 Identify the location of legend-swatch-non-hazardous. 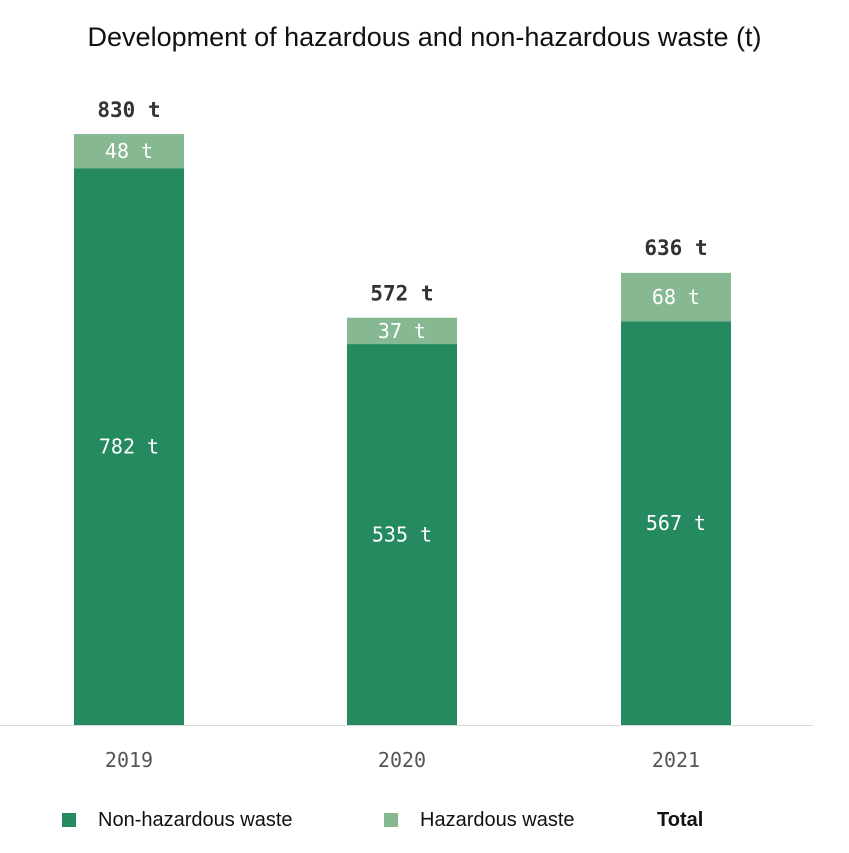
(69, 820).